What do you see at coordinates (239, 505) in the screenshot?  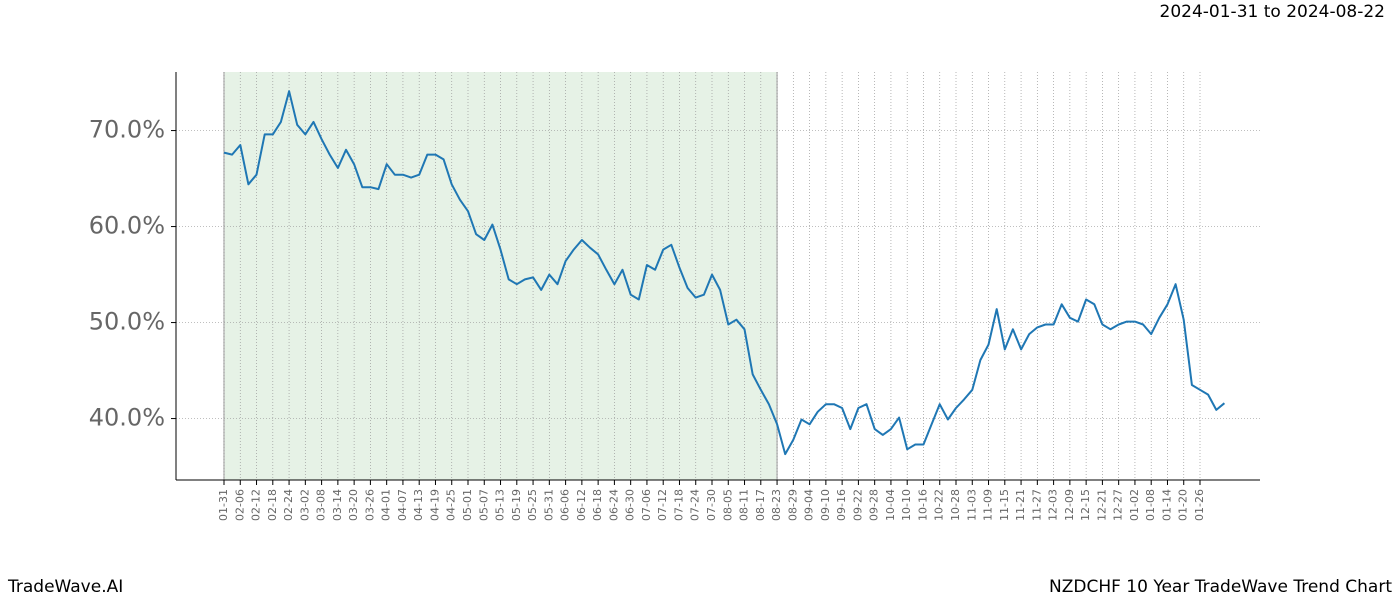 I see `x-tick-label: 02-06` at bounding box center [239, 505].